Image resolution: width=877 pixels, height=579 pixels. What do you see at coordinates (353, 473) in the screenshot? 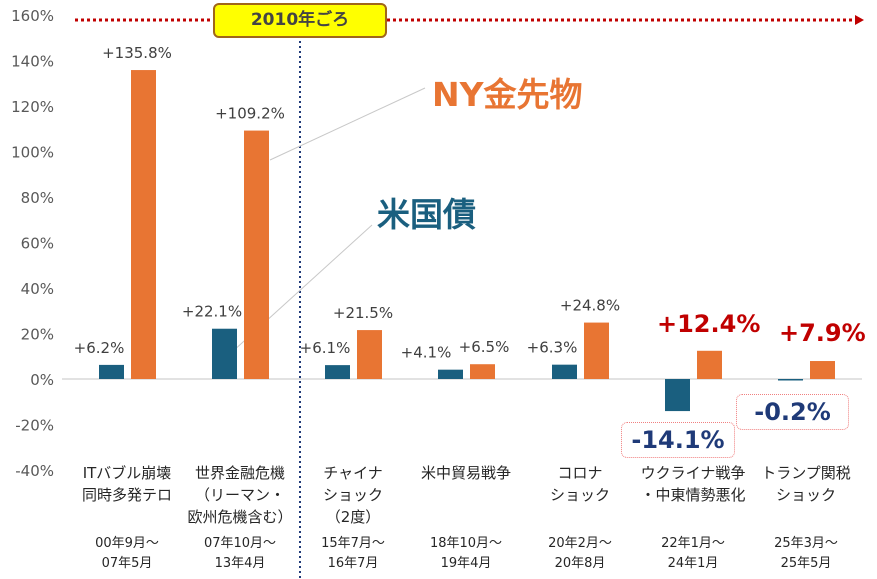
I see `category-label: チャイナ` at bounding box center [353, 473].